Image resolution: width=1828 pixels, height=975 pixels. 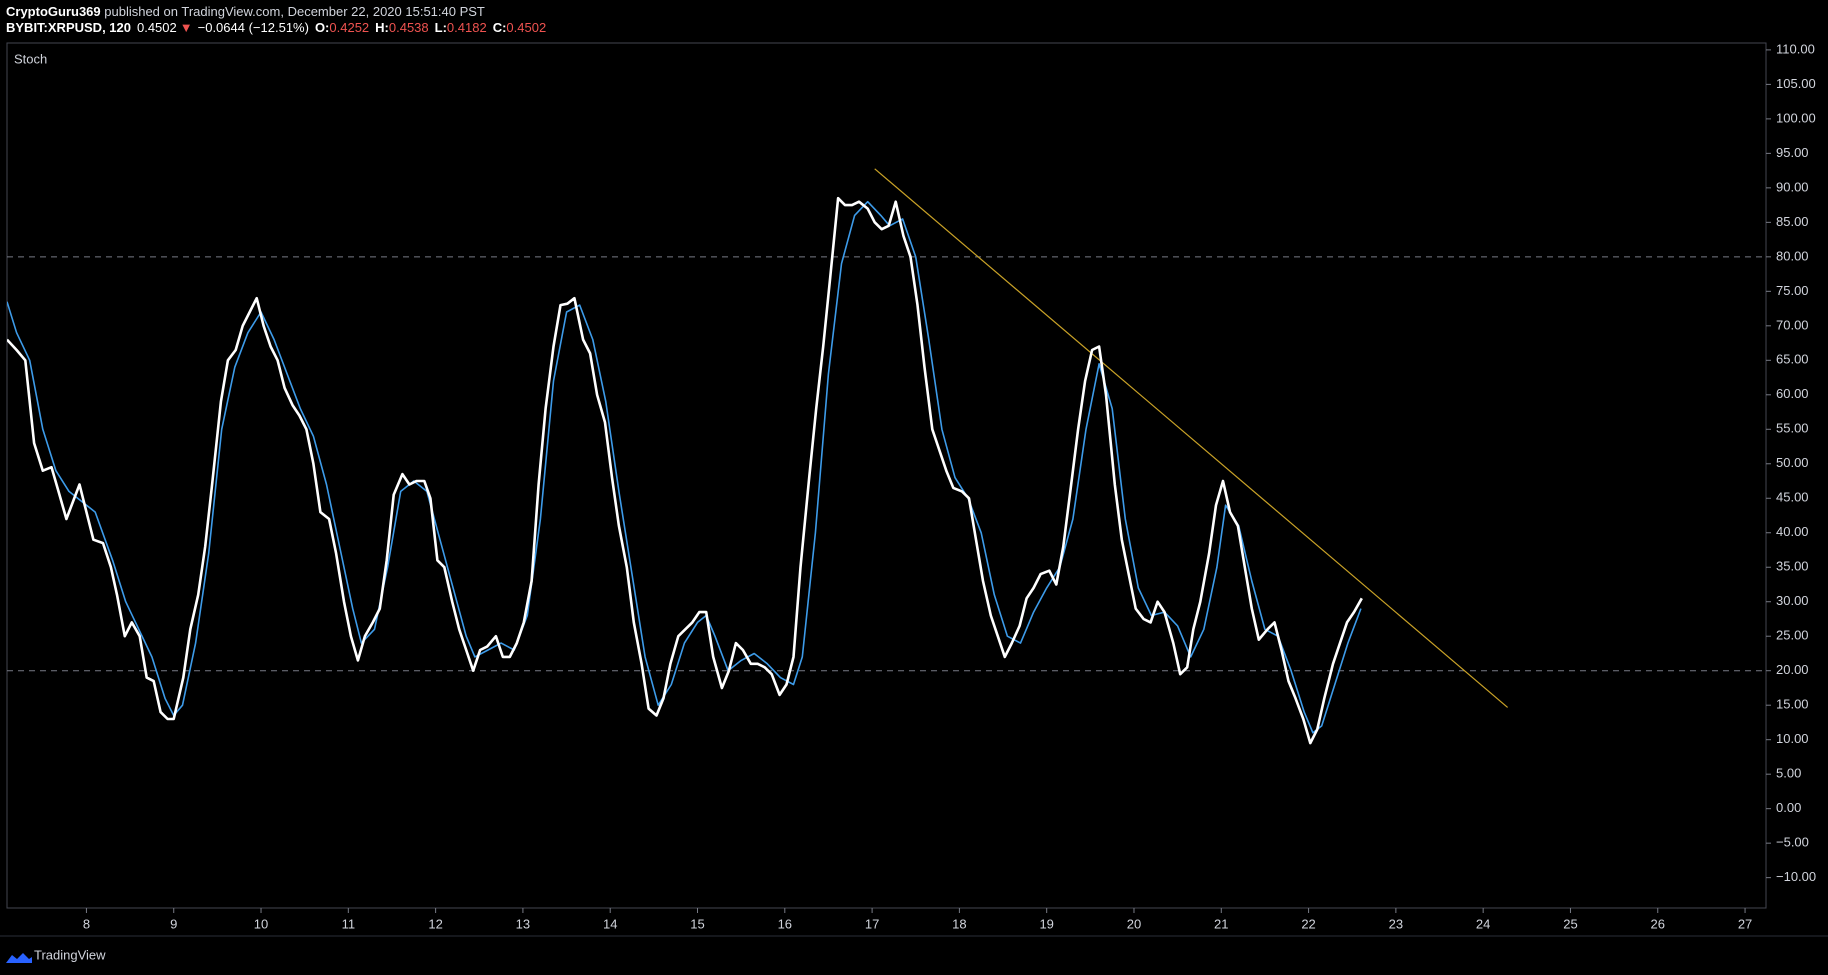 What do you see at coordinates (1792, 186) in the screenshot?
I see `y-tick-label: 90.00` at bounding box center [1792, 186].